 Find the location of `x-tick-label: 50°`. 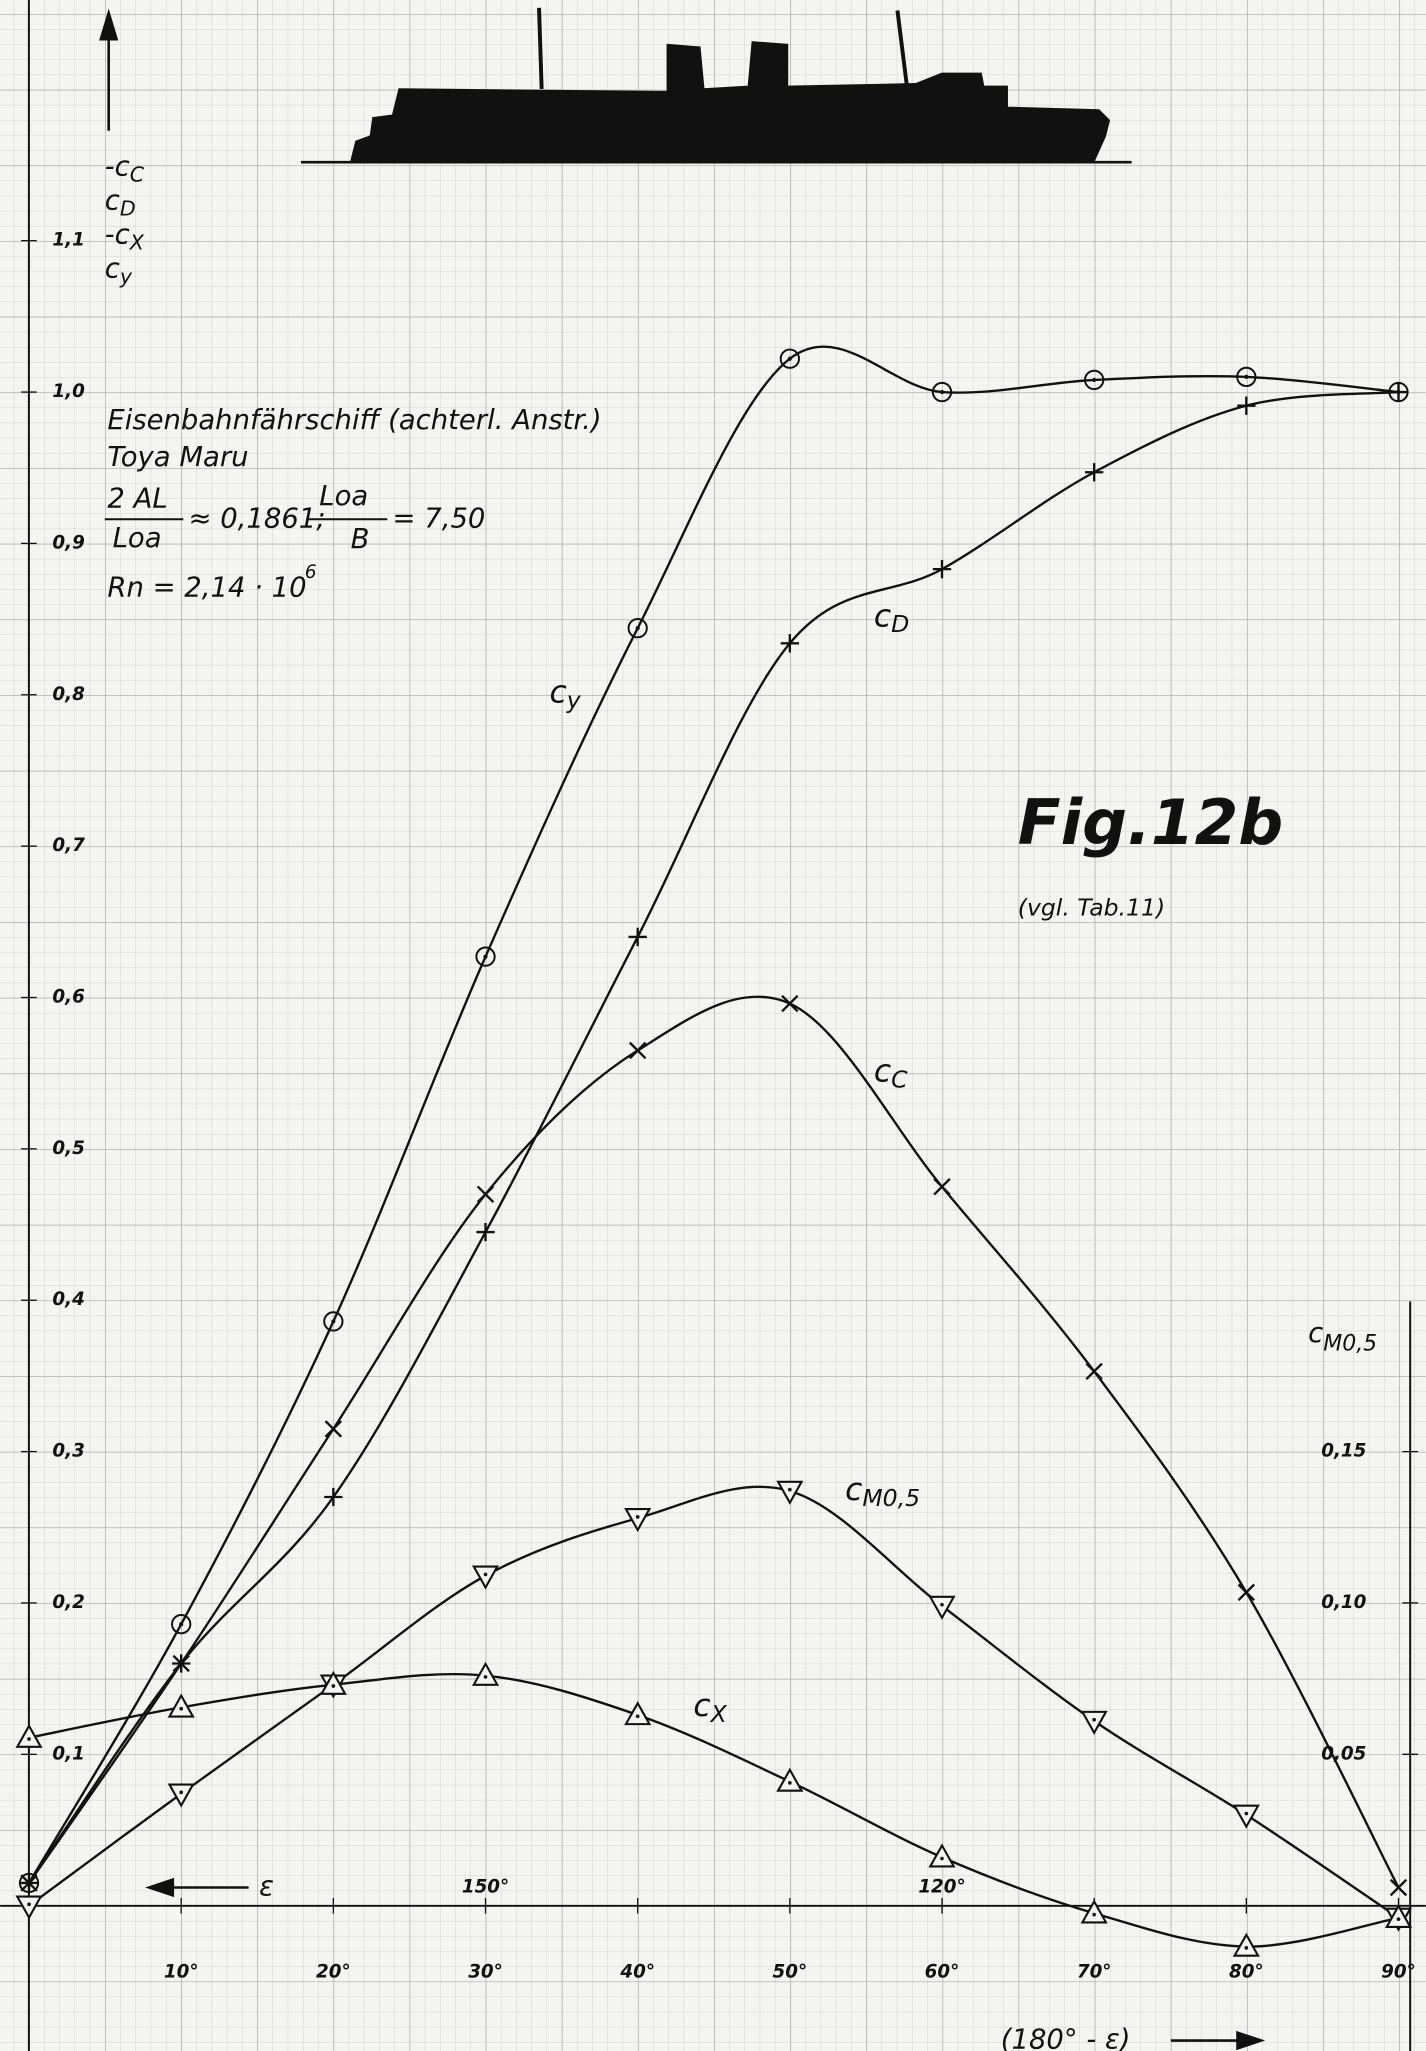

x-tick-label: 50° is located at coordinates (790, 1972).